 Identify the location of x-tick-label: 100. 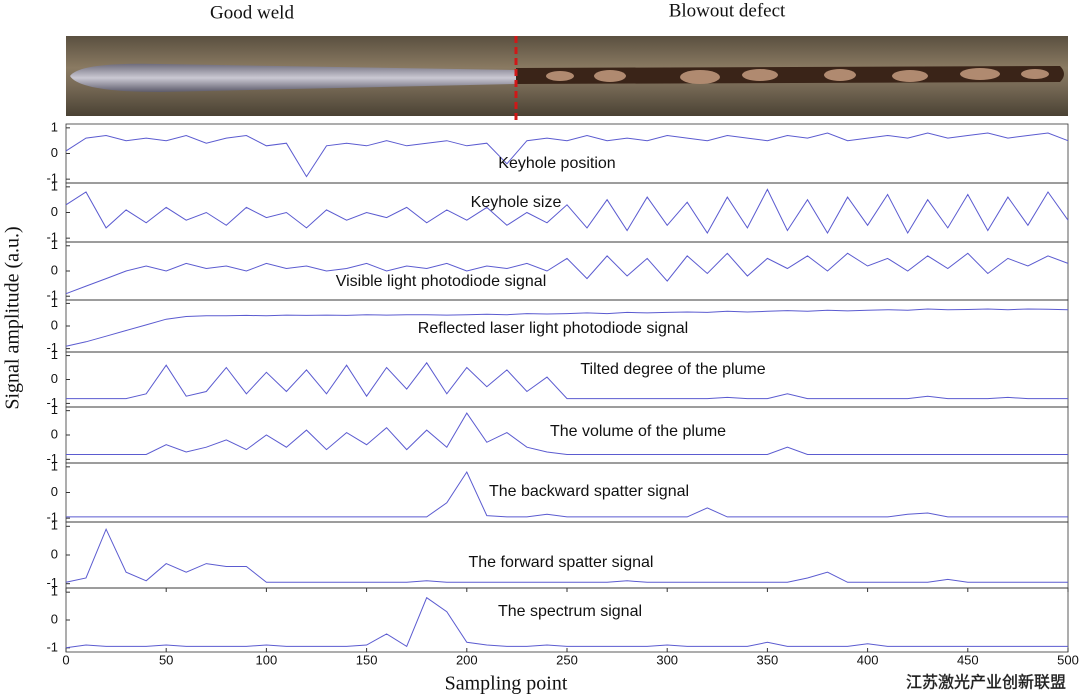
(267, 659).